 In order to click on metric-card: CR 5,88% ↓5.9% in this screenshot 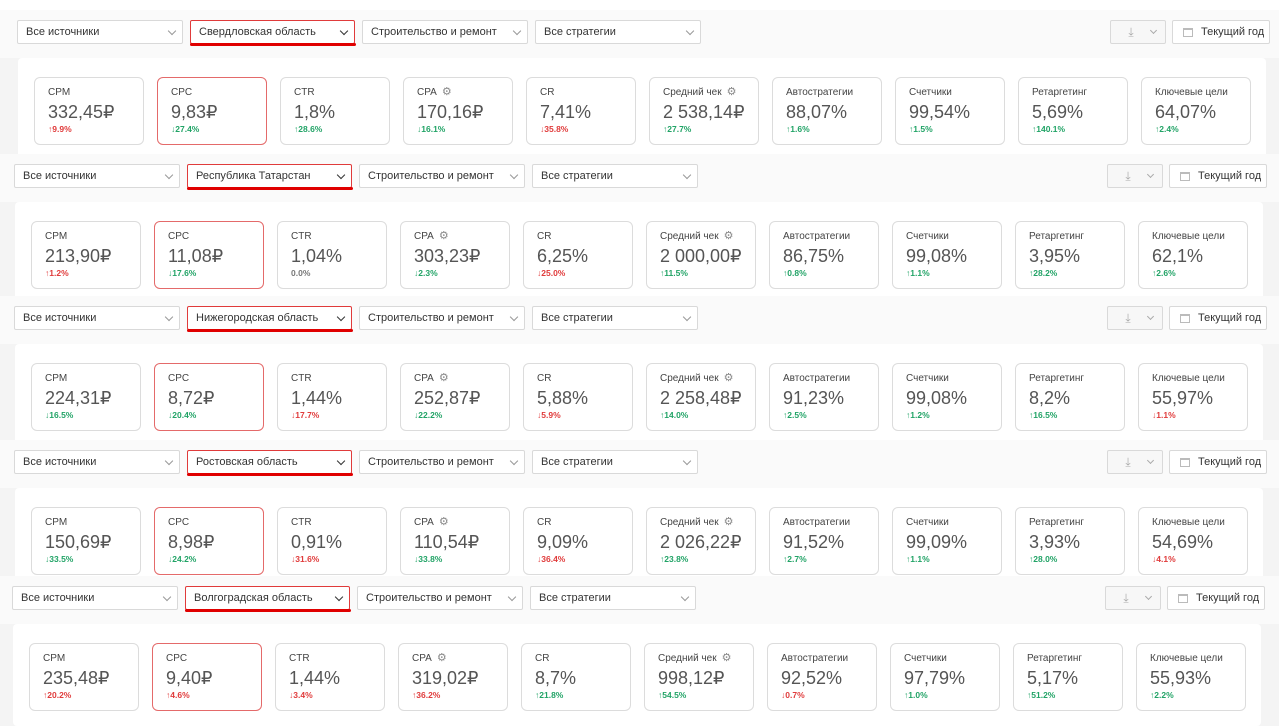, I will do `click(578, 397)`.